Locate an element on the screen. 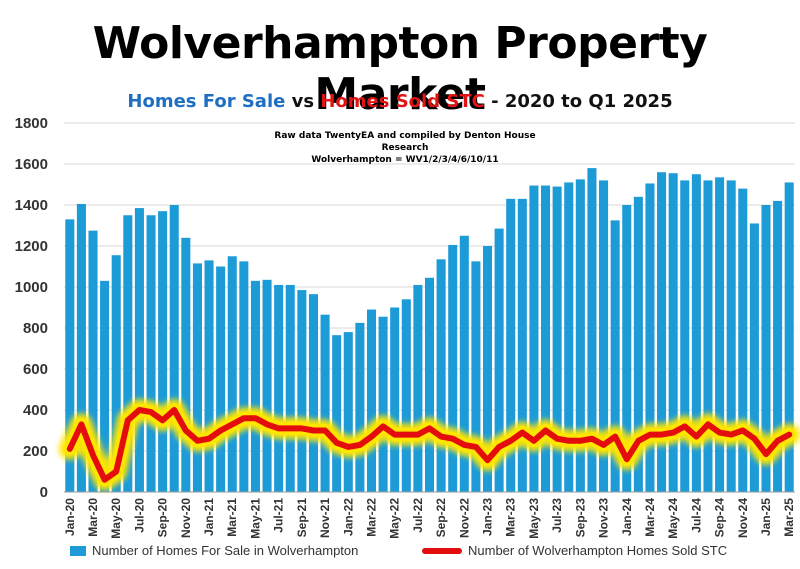  x-tick-label: Nov-24 is located at coordinates (743, 518).